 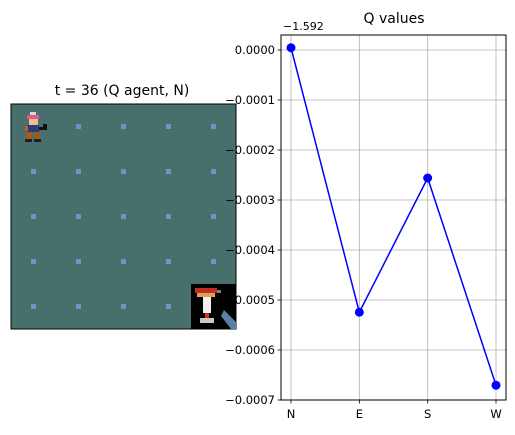 I want to click on x-tick-label: E, so click(x=359, y=414).